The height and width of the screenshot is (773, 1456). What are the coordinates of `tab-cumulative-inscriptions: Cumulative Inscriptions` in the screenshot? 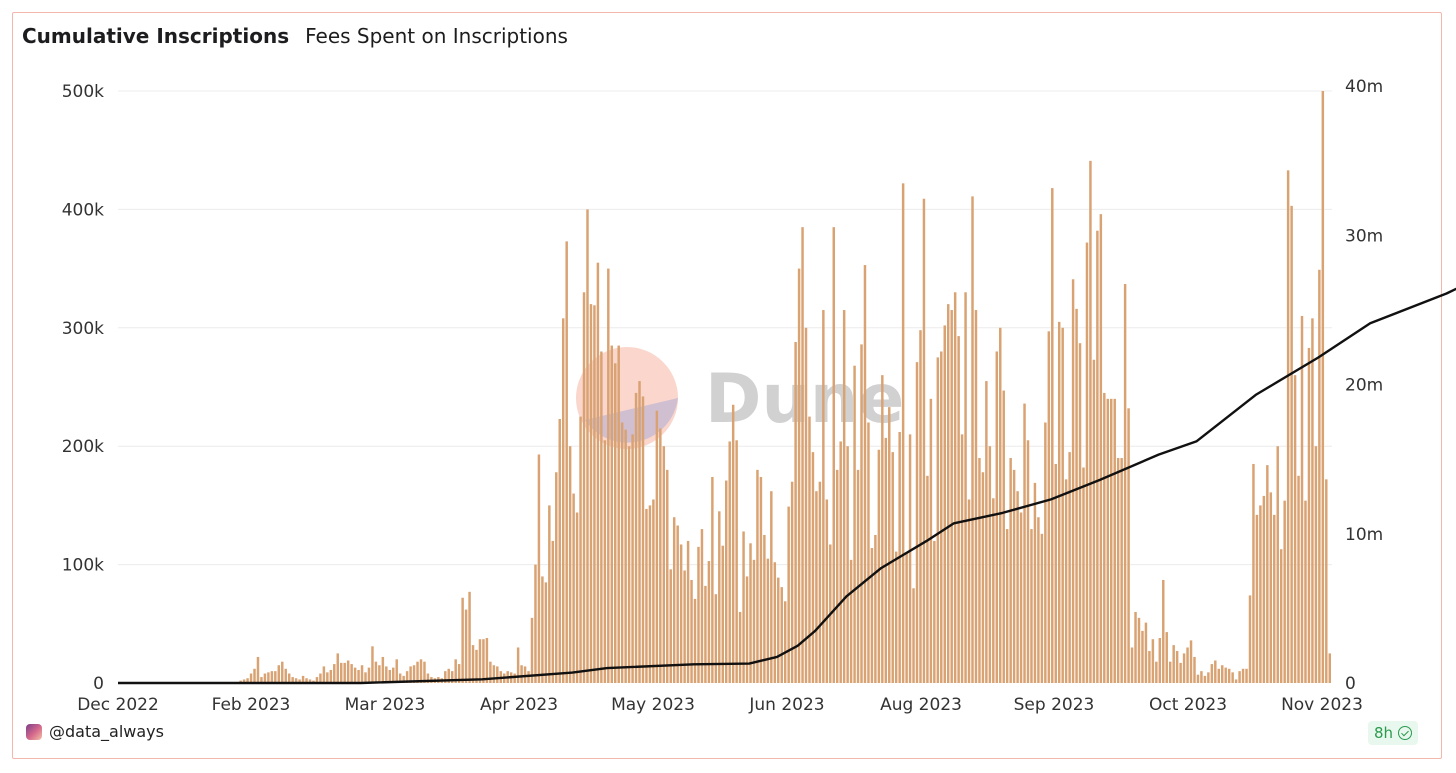 It's located at (156, 36).